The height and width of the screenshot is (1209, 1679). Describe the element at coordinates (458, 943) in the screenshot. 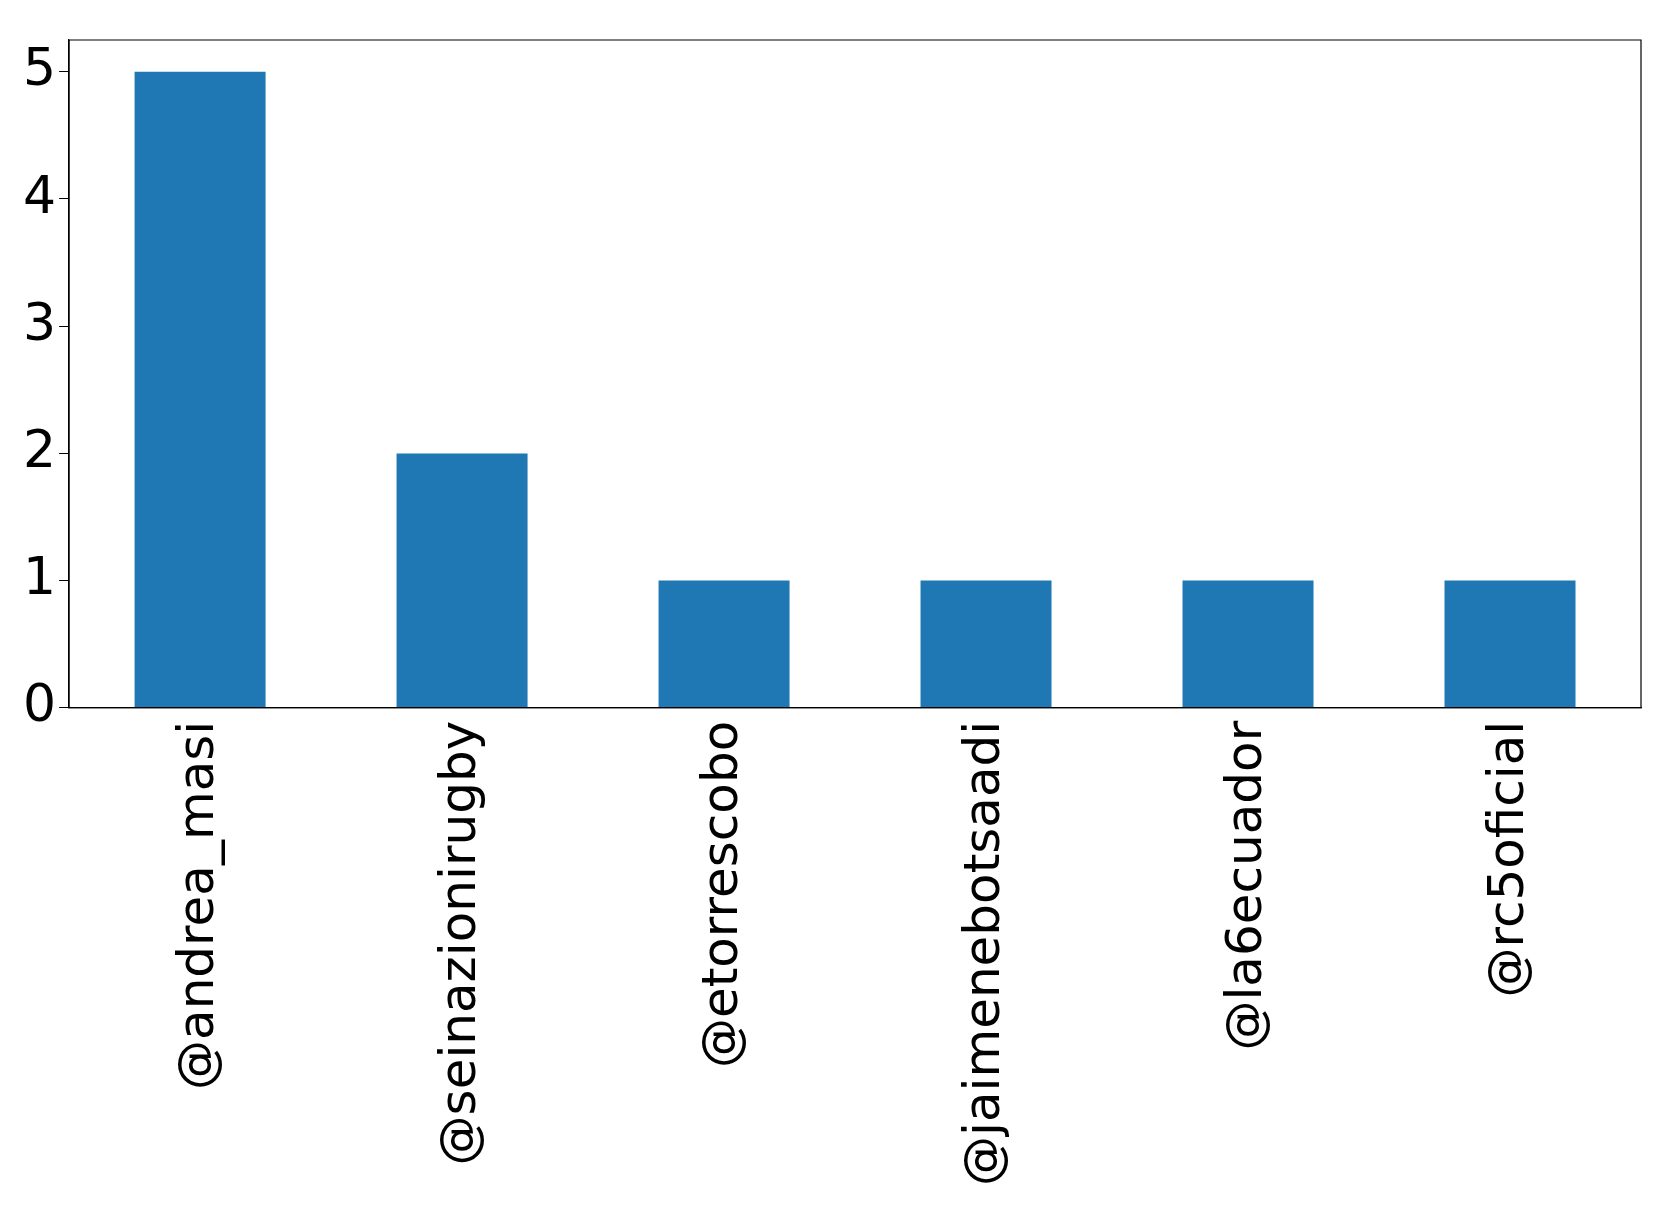

I see `x-tick-label: @seinazionirugby` at that location.